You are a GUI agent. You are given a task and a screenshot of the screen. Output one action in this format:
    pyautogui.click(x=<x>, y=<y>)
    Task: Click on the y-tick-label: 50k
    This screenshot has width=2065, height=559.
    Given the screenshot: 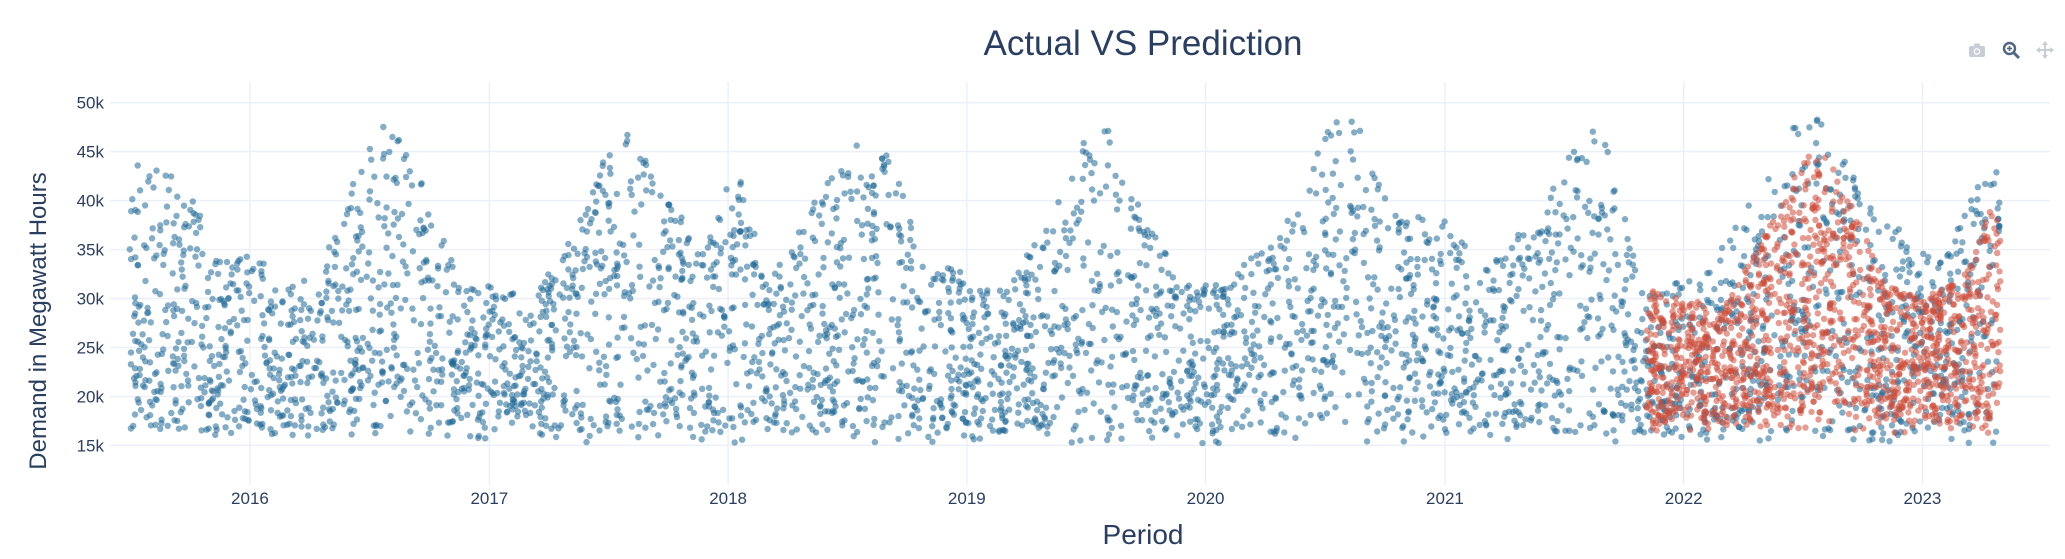 What is the action you would take?
    pyautogui.click(x=91, y=103)
    